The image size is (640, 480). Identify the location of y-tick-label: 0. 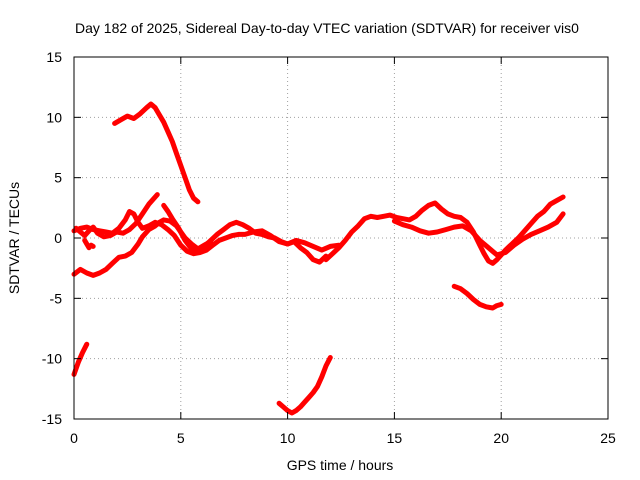
(58, 238).